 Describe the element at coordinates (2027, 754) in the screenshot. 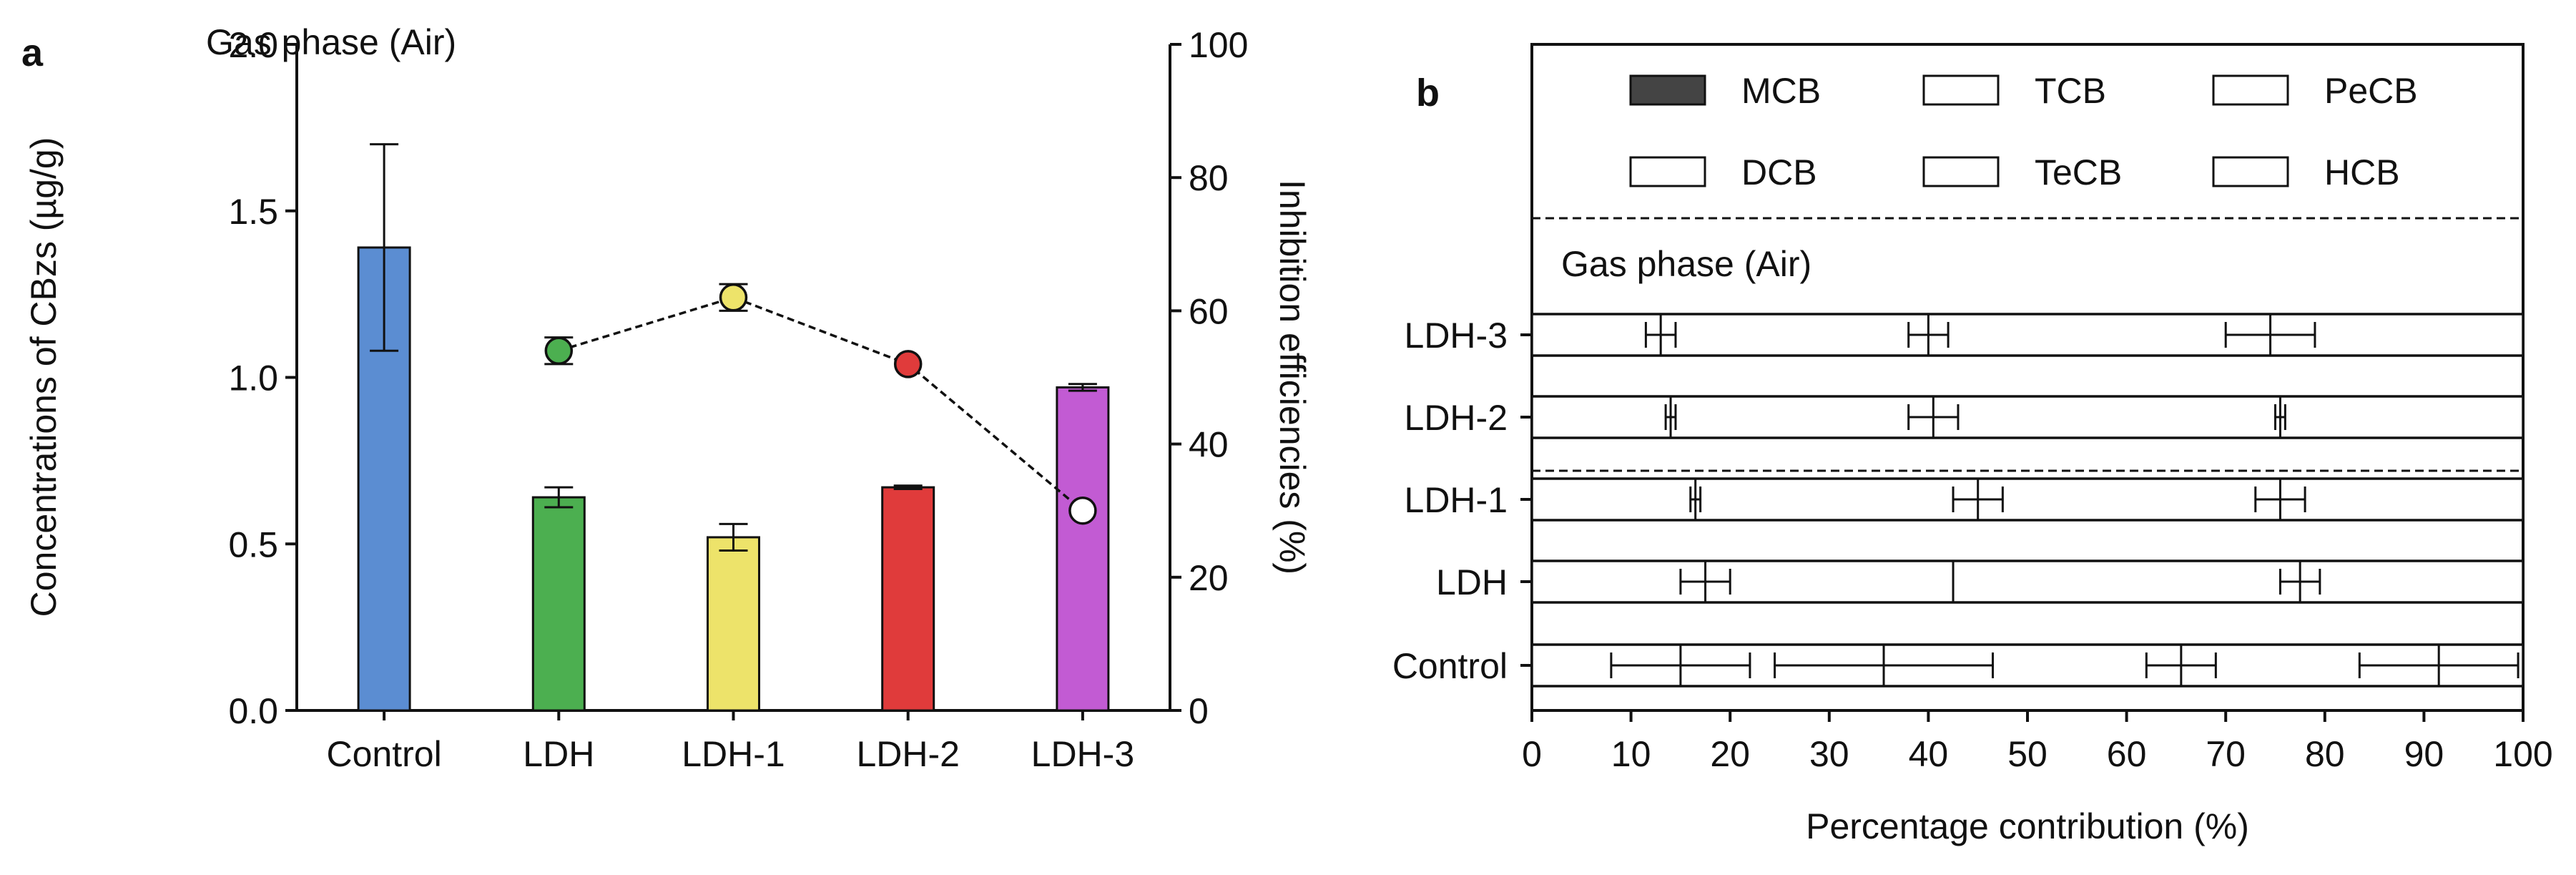

I see `x-tick-label: 50` at that location.